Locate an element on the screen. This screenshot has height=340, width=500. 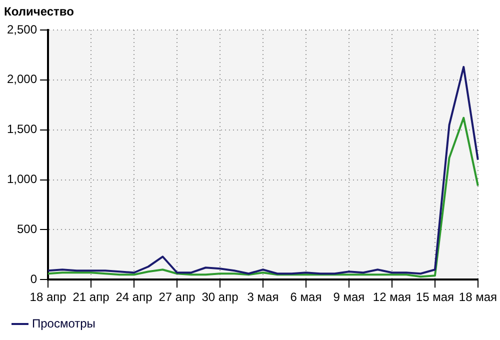
y-tick-label: 2,500 is located at coordinates (22, 29).